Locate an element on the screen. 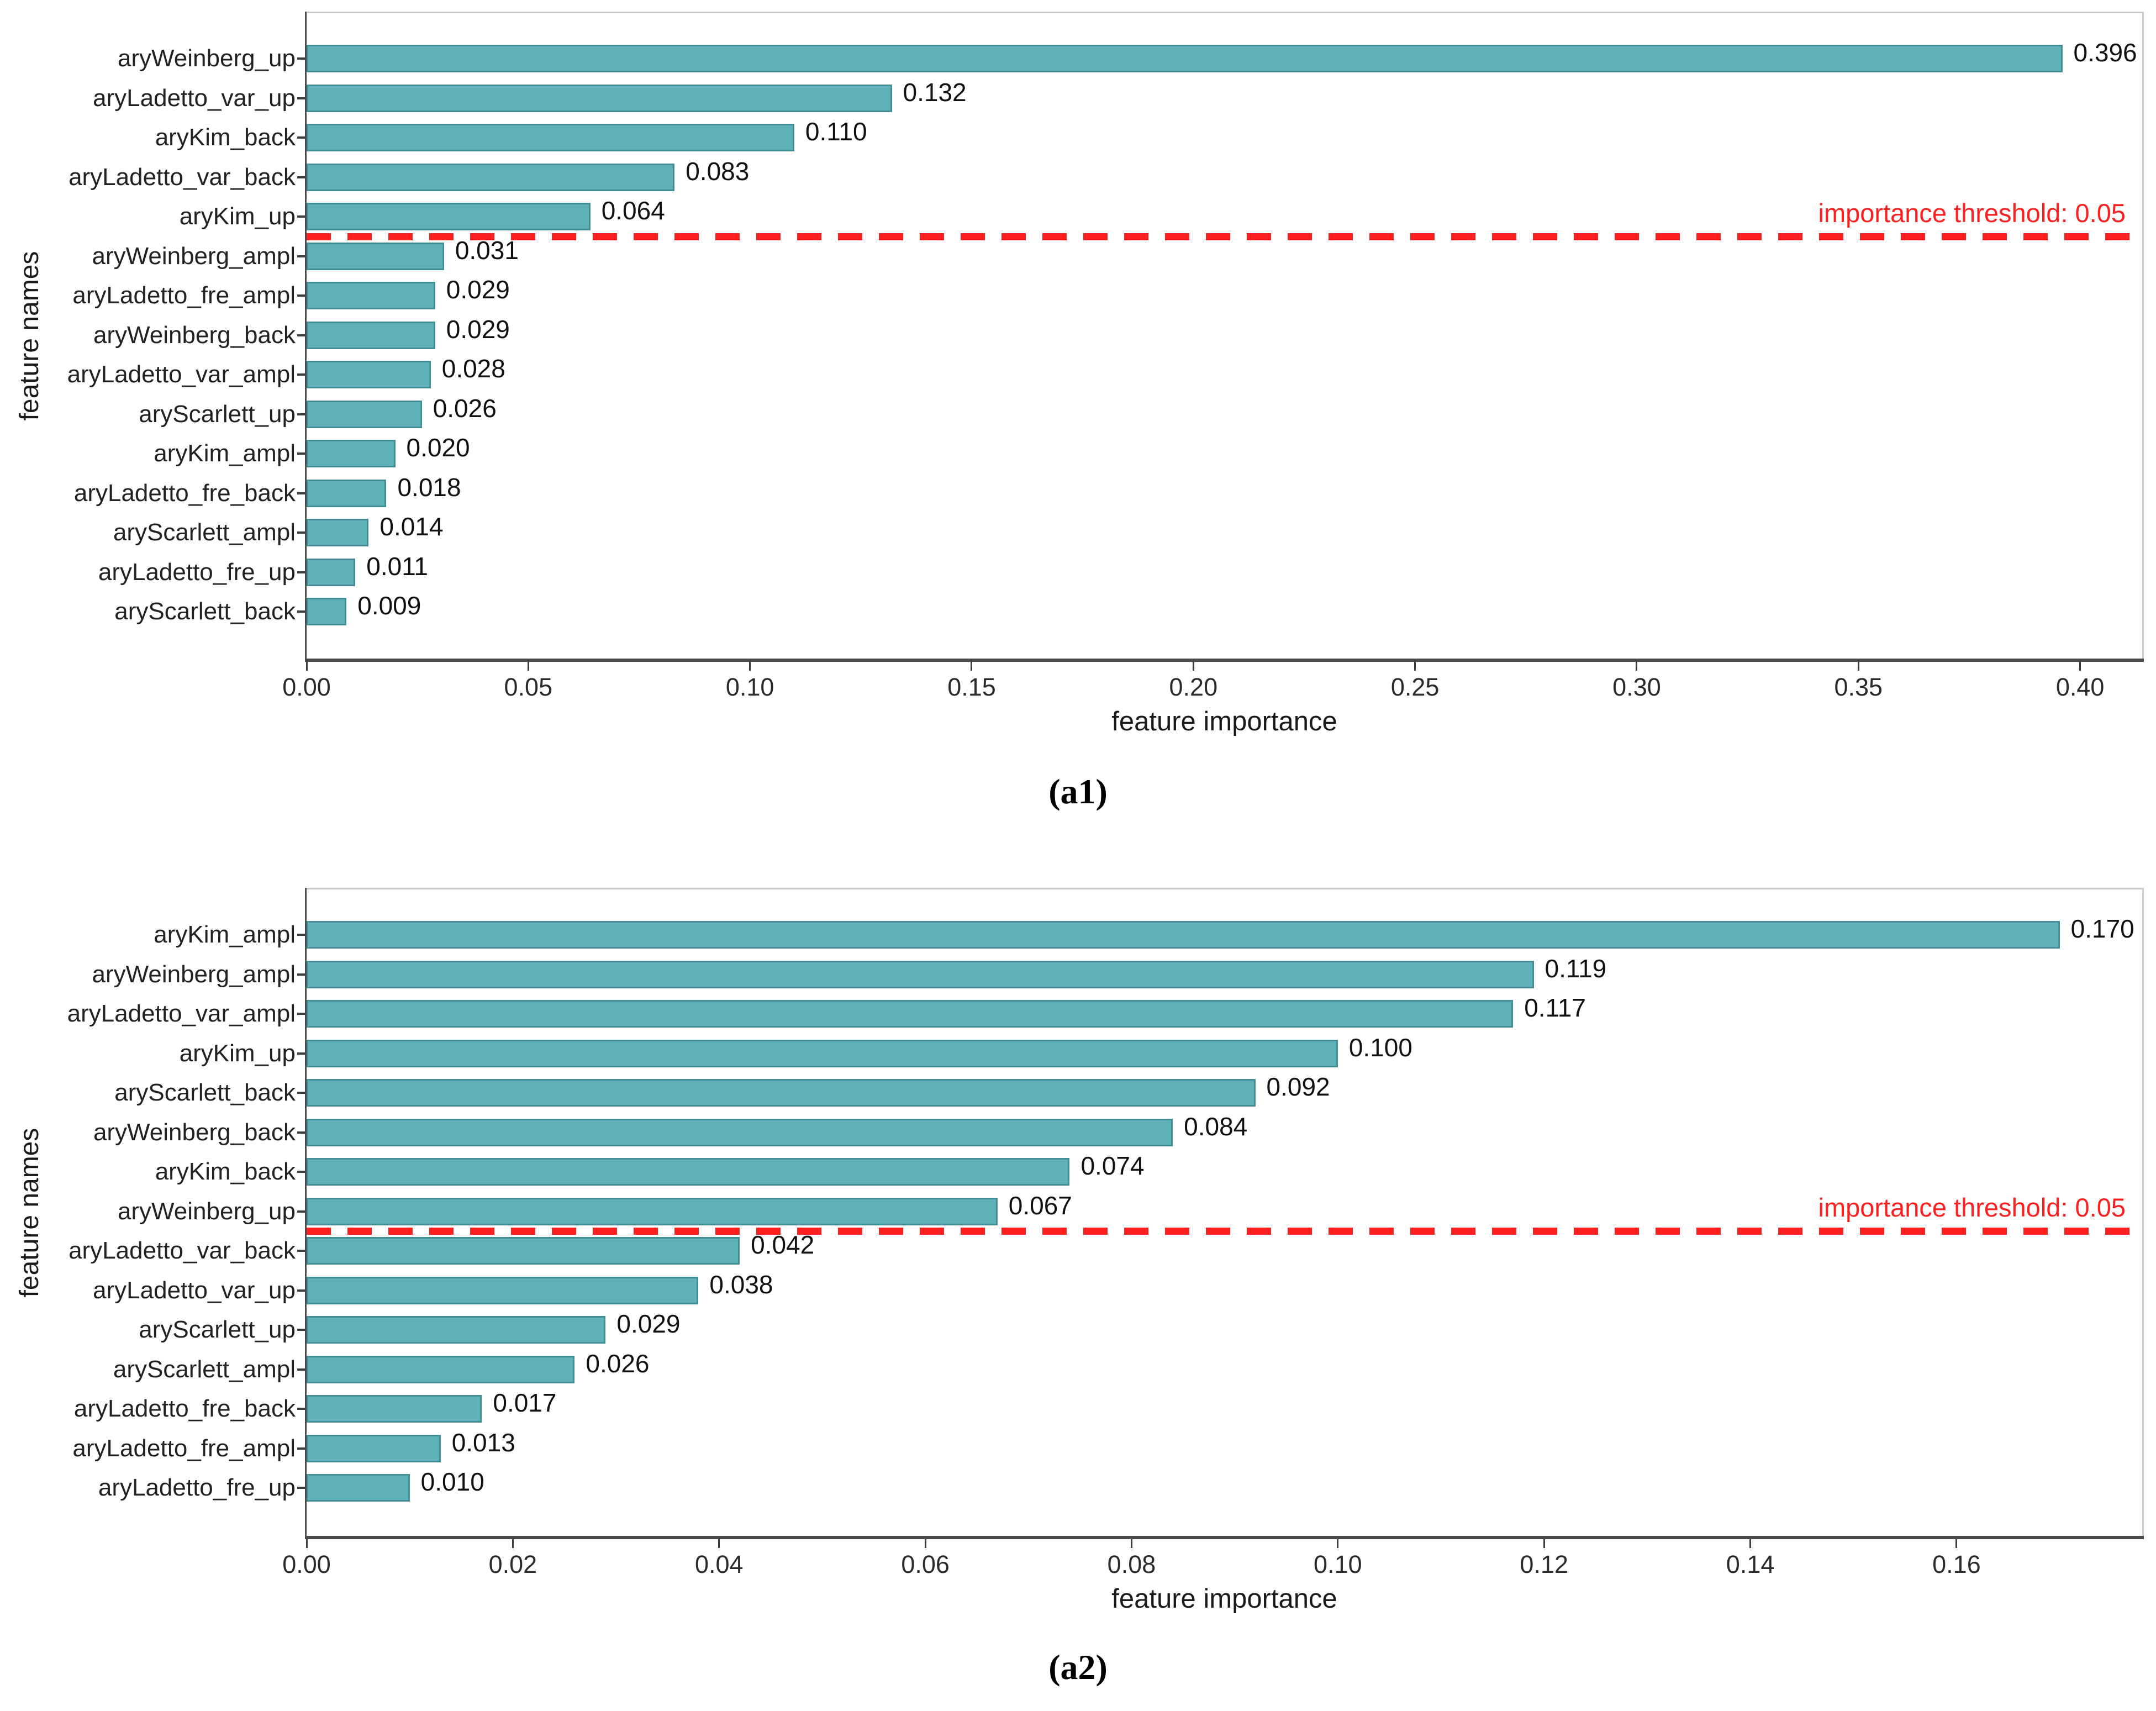 Image resolution: width=2156 pixels, height=1711 pixels. bar-value-label: 0.011 is located at coordinates (397, 566).